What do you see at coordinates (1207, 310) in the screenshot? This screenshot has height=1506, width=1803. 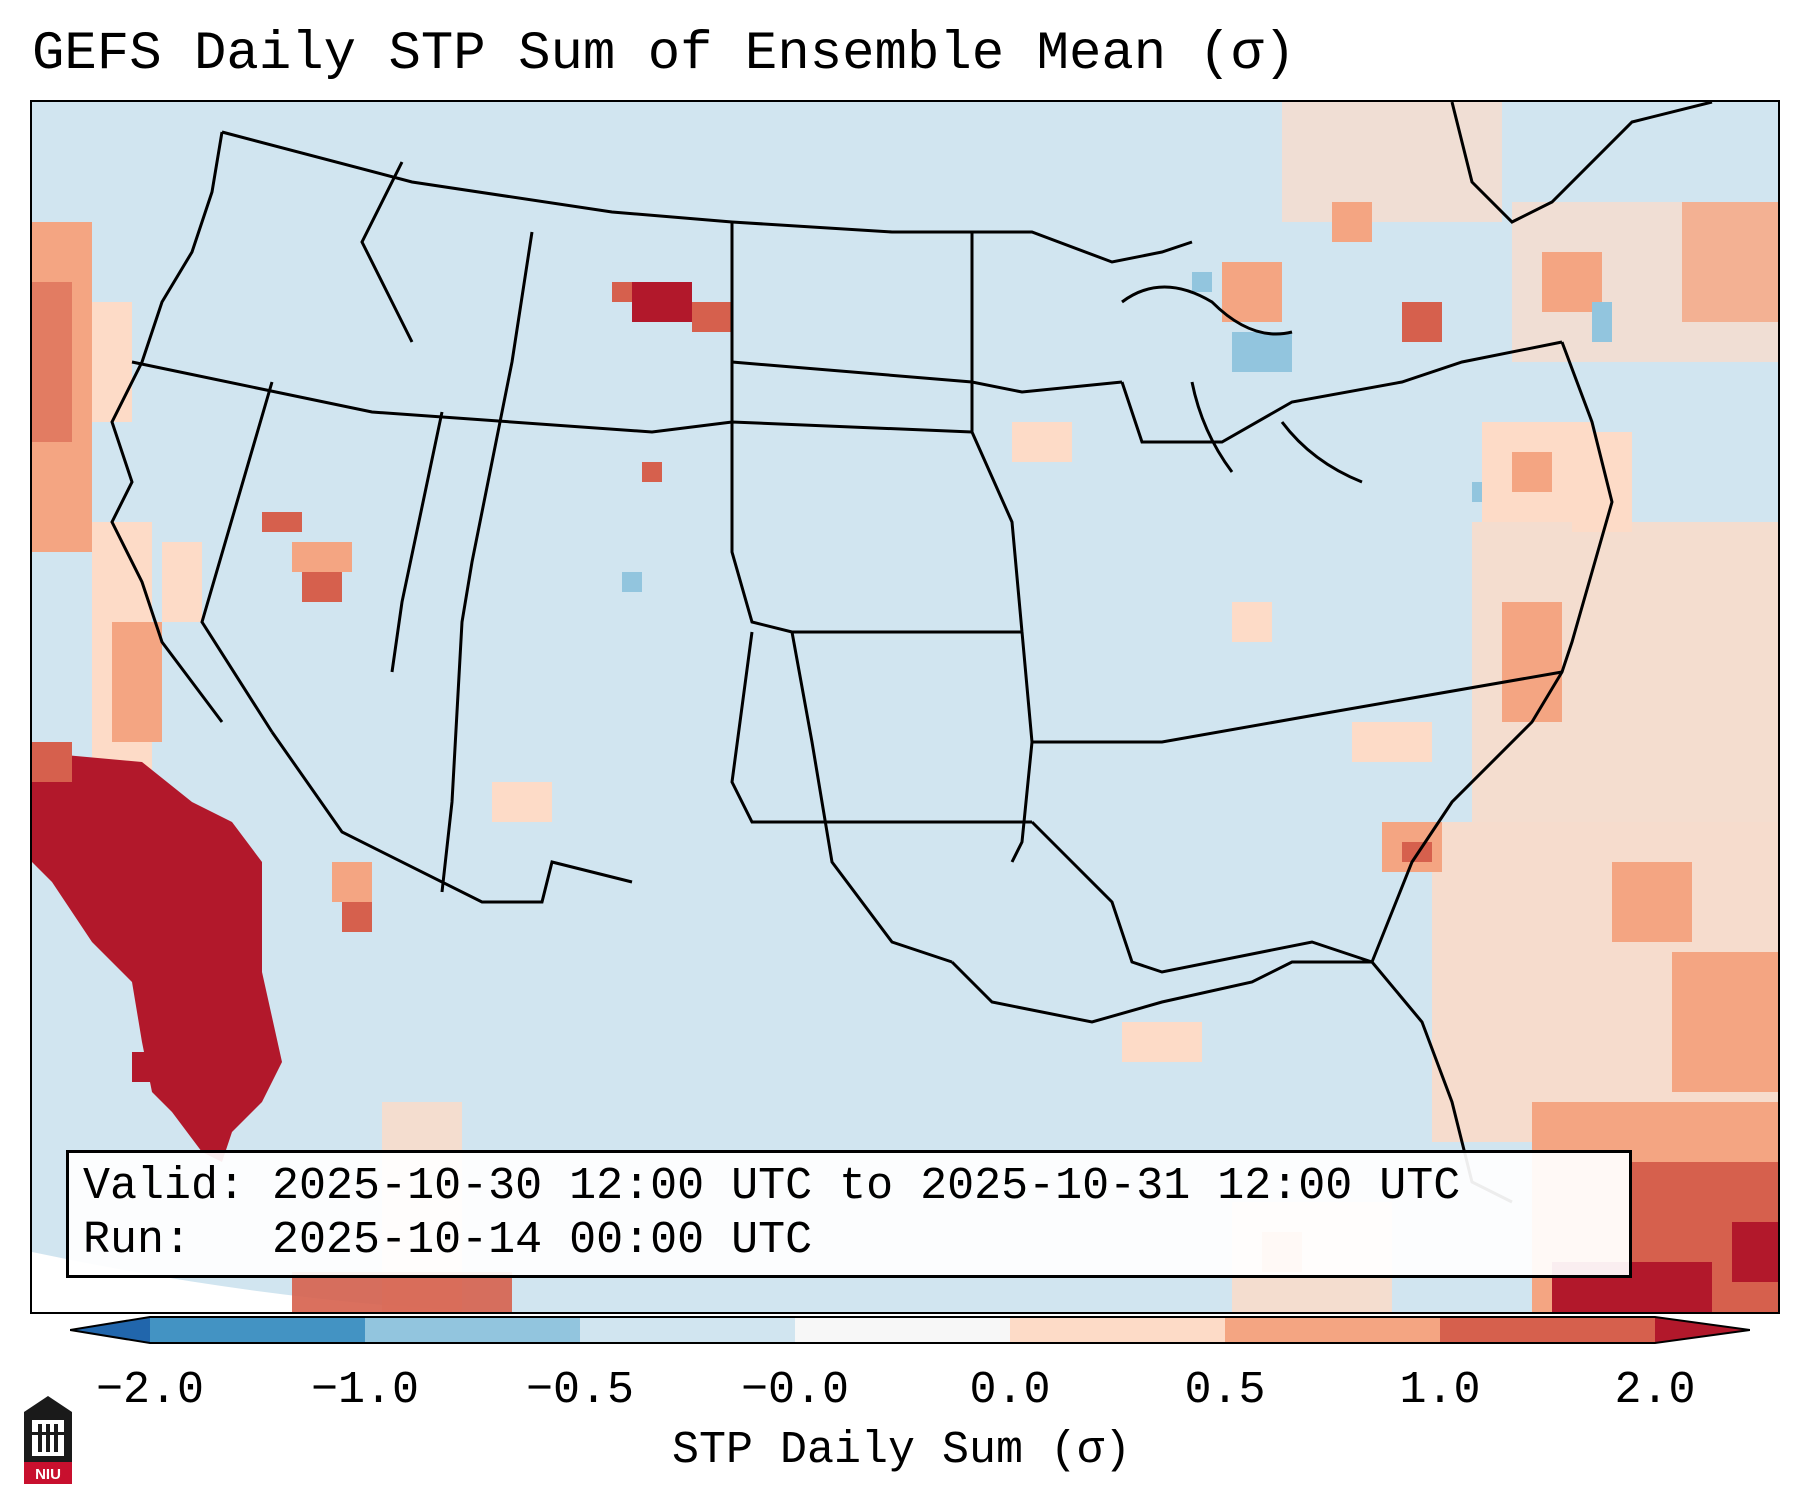 I see `great-lakes-shore` at bounding box center [1207, 310].